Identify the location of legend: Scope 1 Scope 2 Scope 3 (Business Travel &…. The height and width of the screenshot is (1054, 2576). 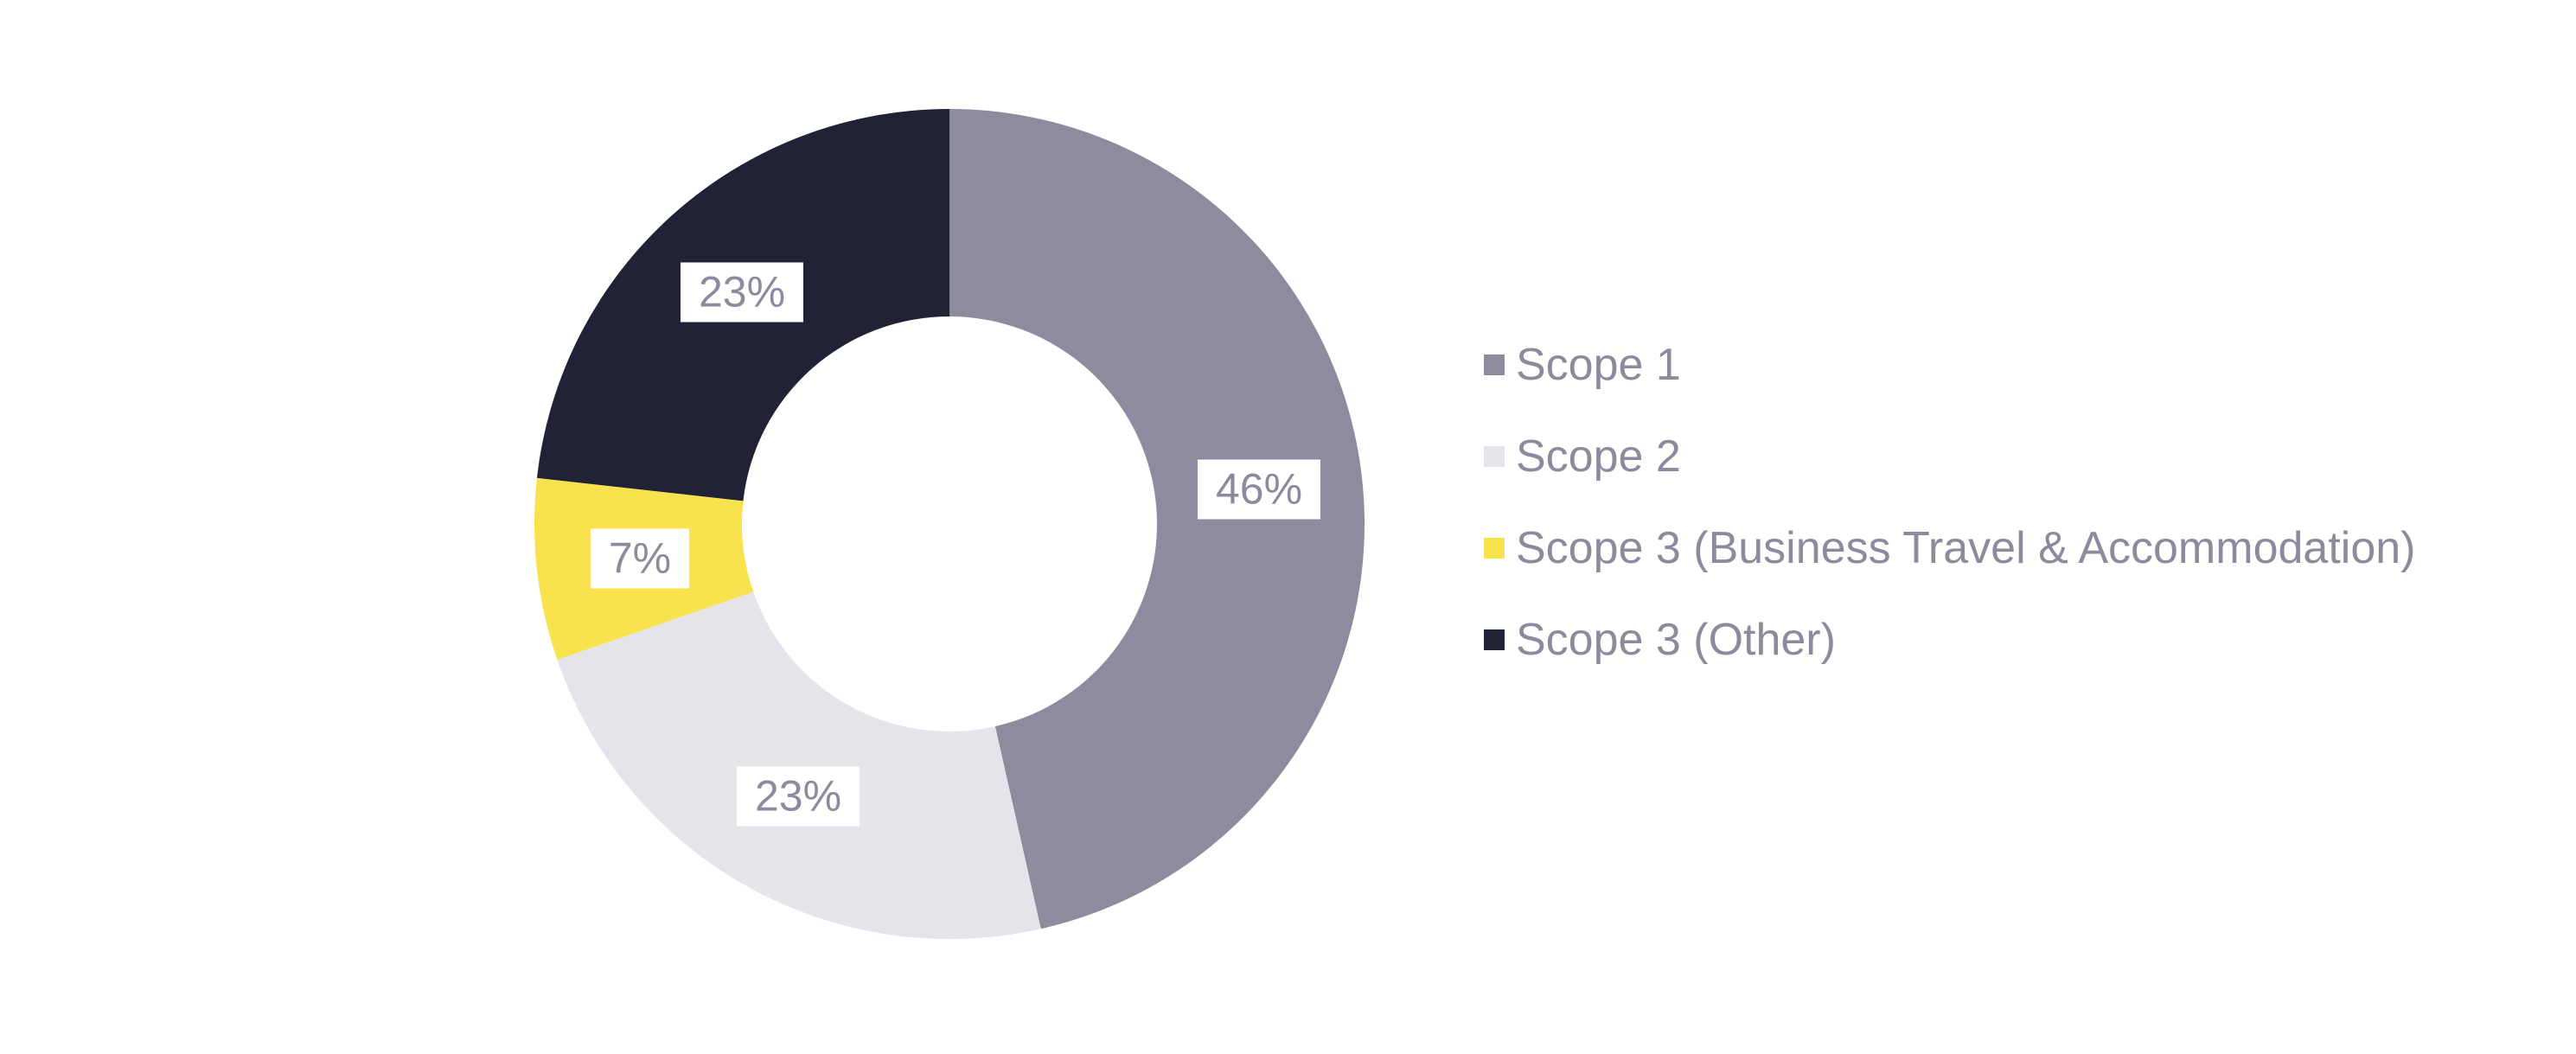
(1950, 525).